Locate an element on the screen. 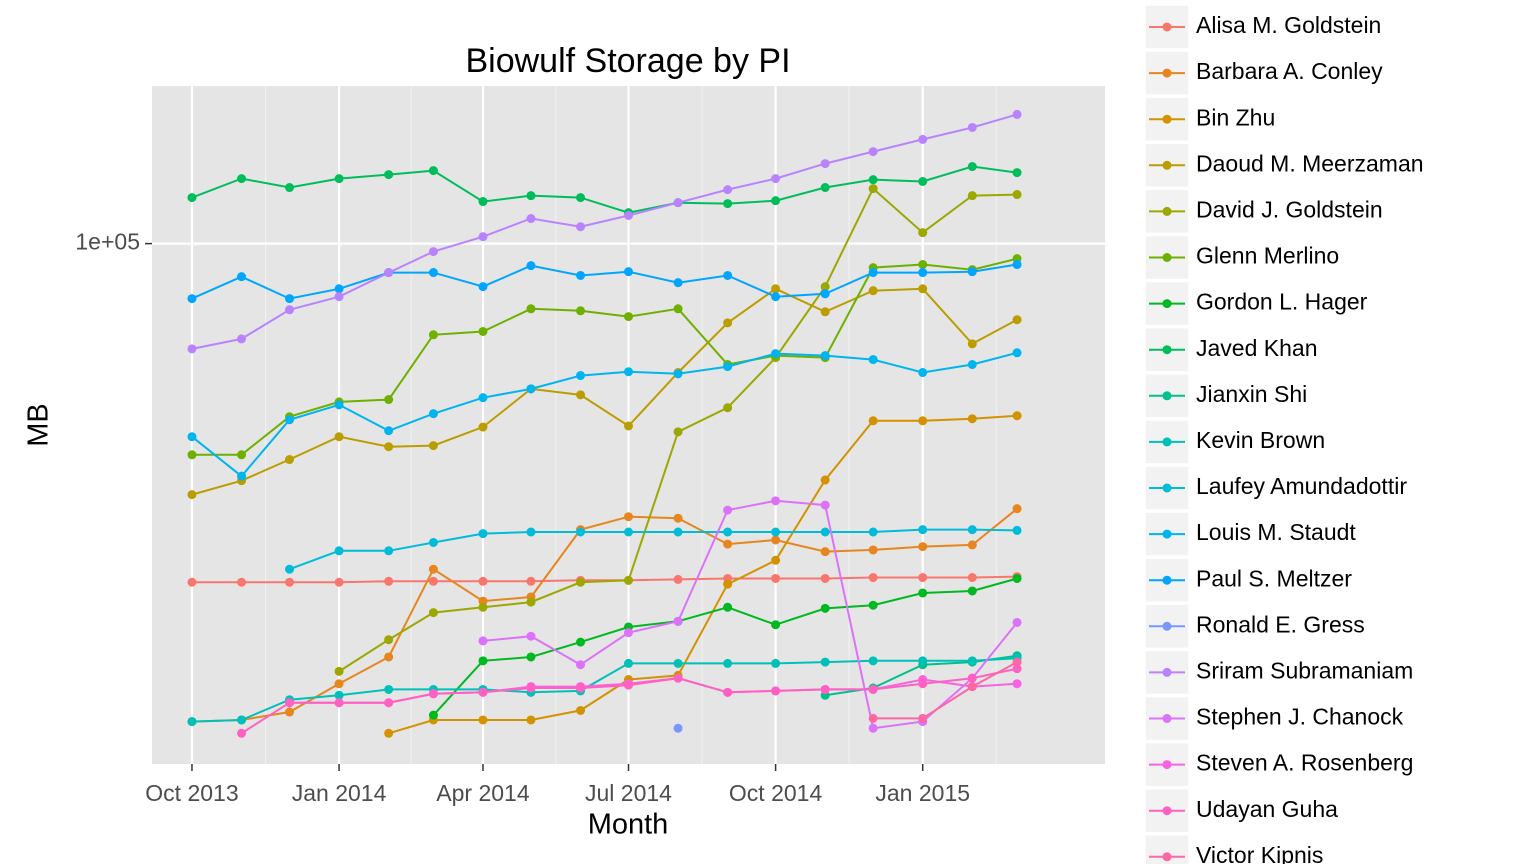 The height and width of the screenshot is (864, 1536). legend-label: Bin Zhu is located at coordinates (1235, 117).